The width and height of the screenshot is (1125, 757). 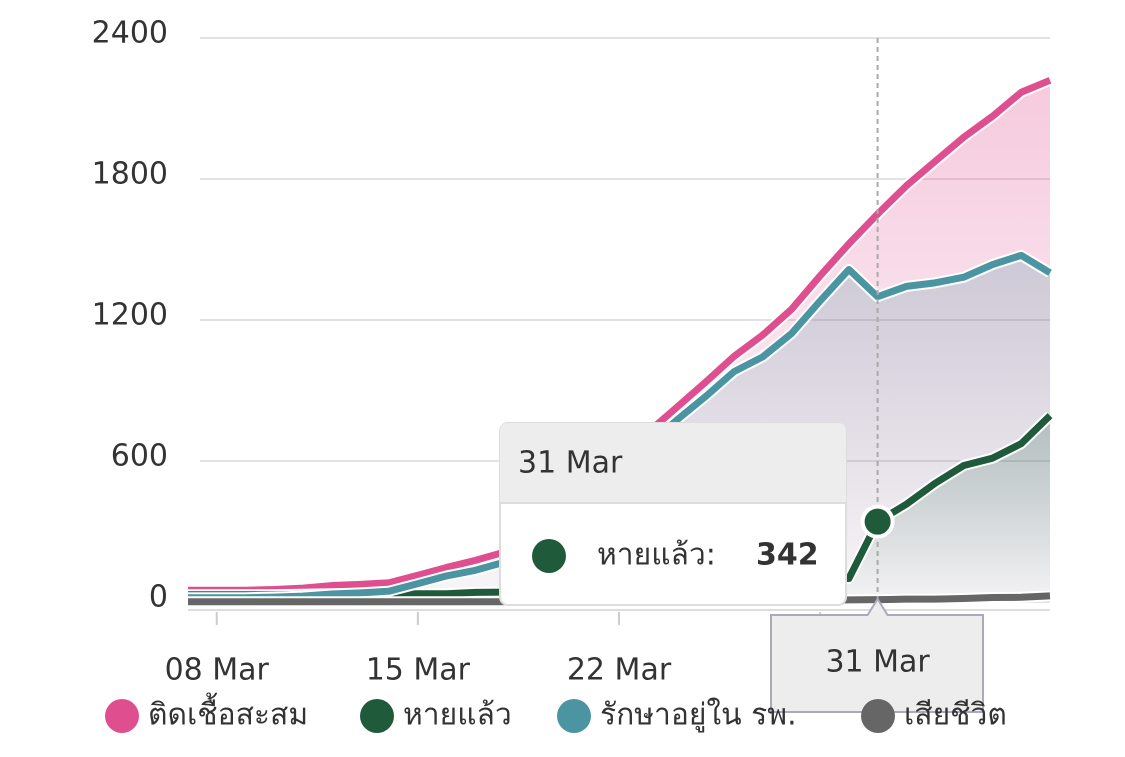 What do you see at coordinates (955, 715) in the screenshot?
I see `legend-label: เสียชีวิต` at bounding box center [955, 715].